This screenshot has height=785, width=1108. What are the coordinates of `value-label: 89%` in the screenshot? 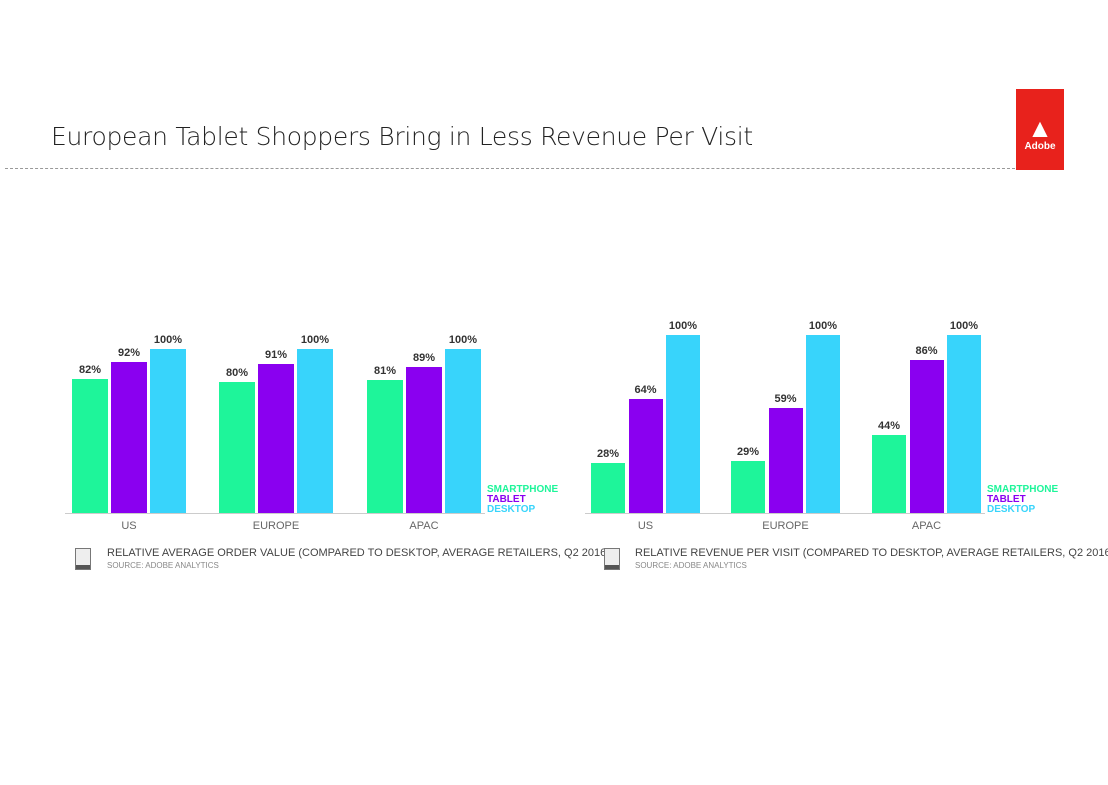 It's located at (424, 358).